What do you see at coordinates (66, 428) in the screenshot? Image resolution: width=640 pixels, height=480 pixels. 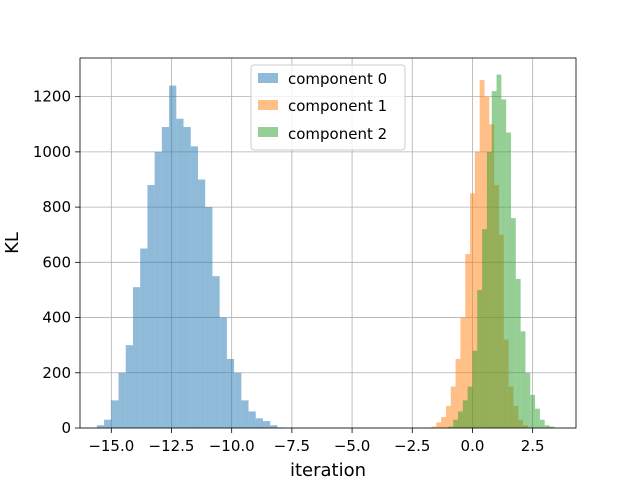 I see `y-tick-label: 0` at bounding box center [66, 428].